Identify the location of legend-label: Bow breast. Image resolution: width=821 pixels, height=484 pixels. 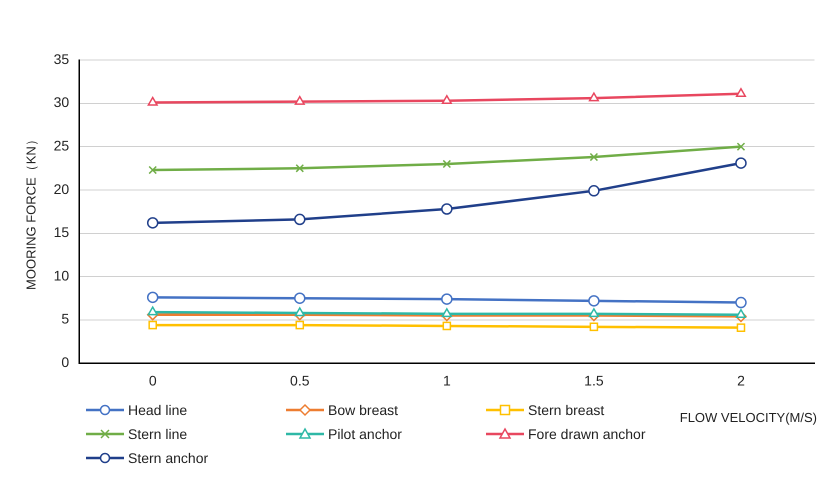
(363, 410).